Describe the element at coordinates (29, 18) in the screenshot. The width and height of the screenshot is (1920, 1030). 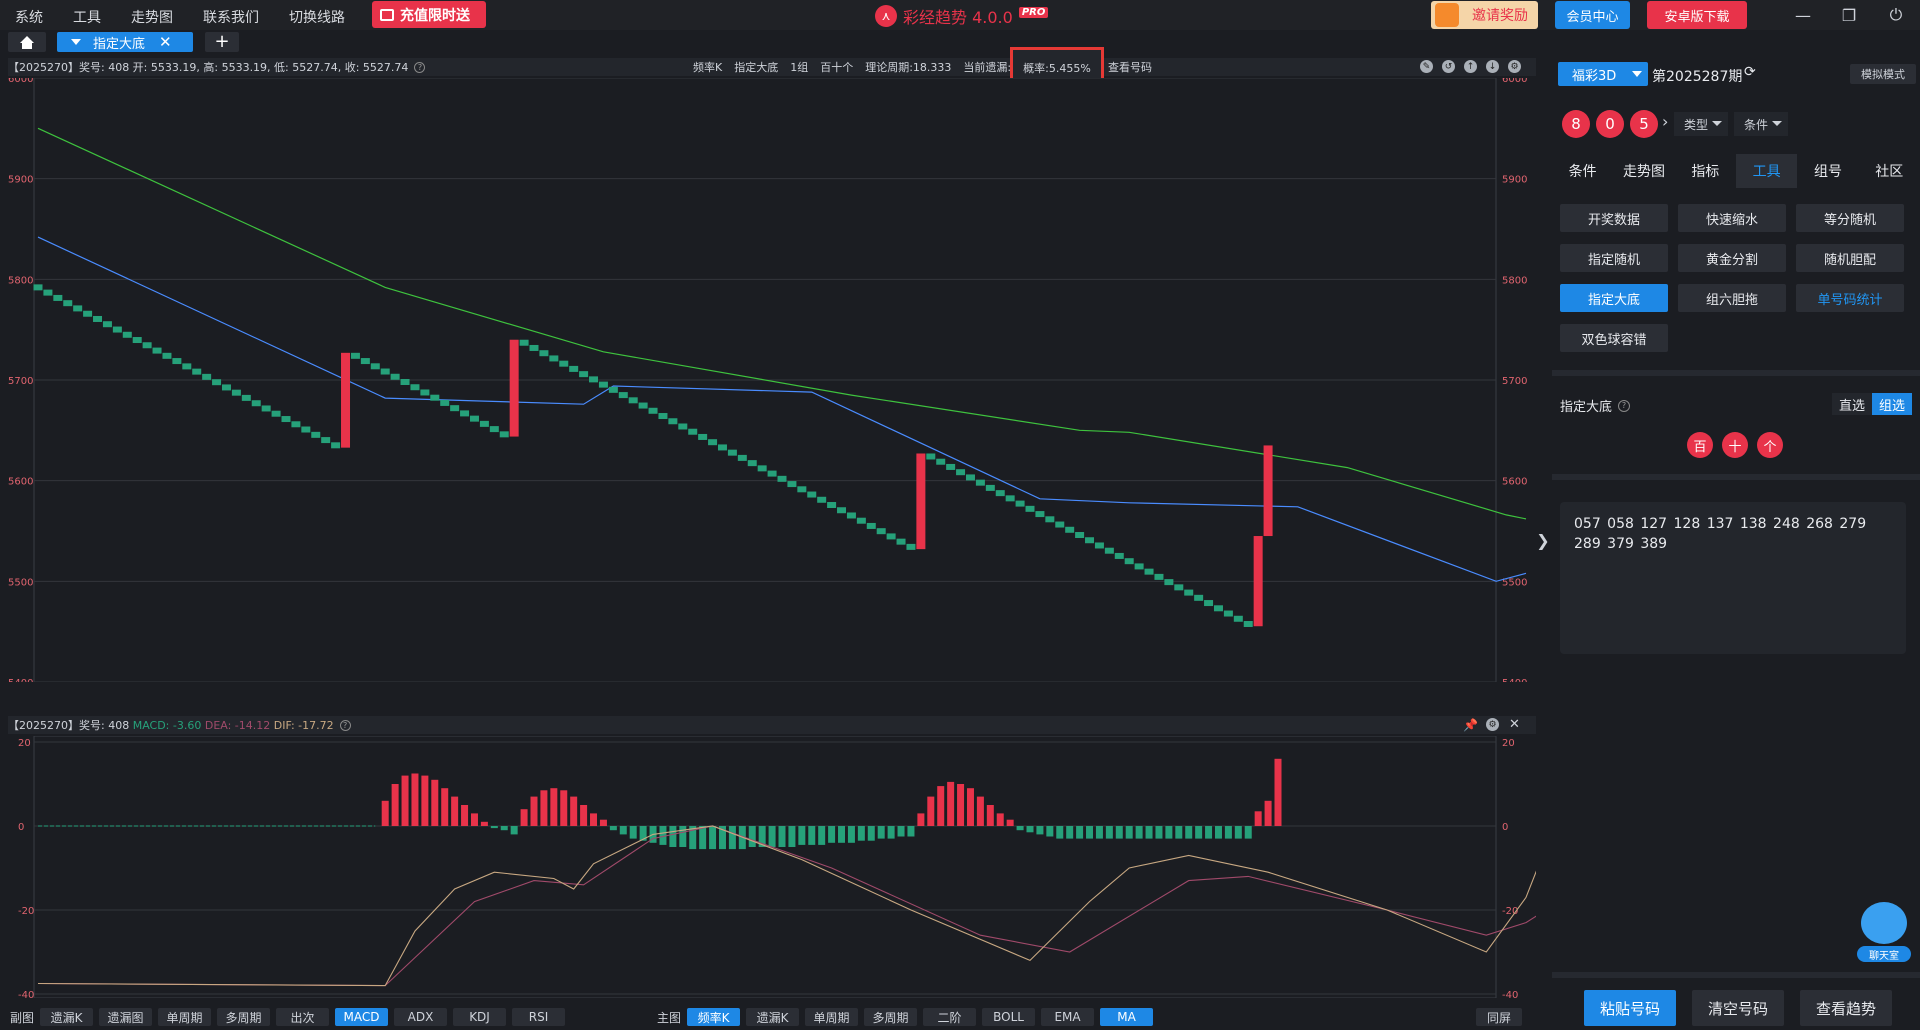
I see `menu-system: 系统` at that location.